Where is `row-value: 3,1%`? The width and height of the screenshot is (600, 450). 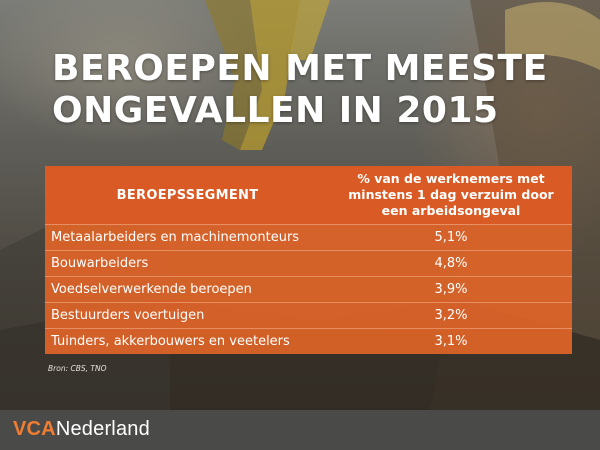 row-value: 3,1% is located at coordinates (451, 341).